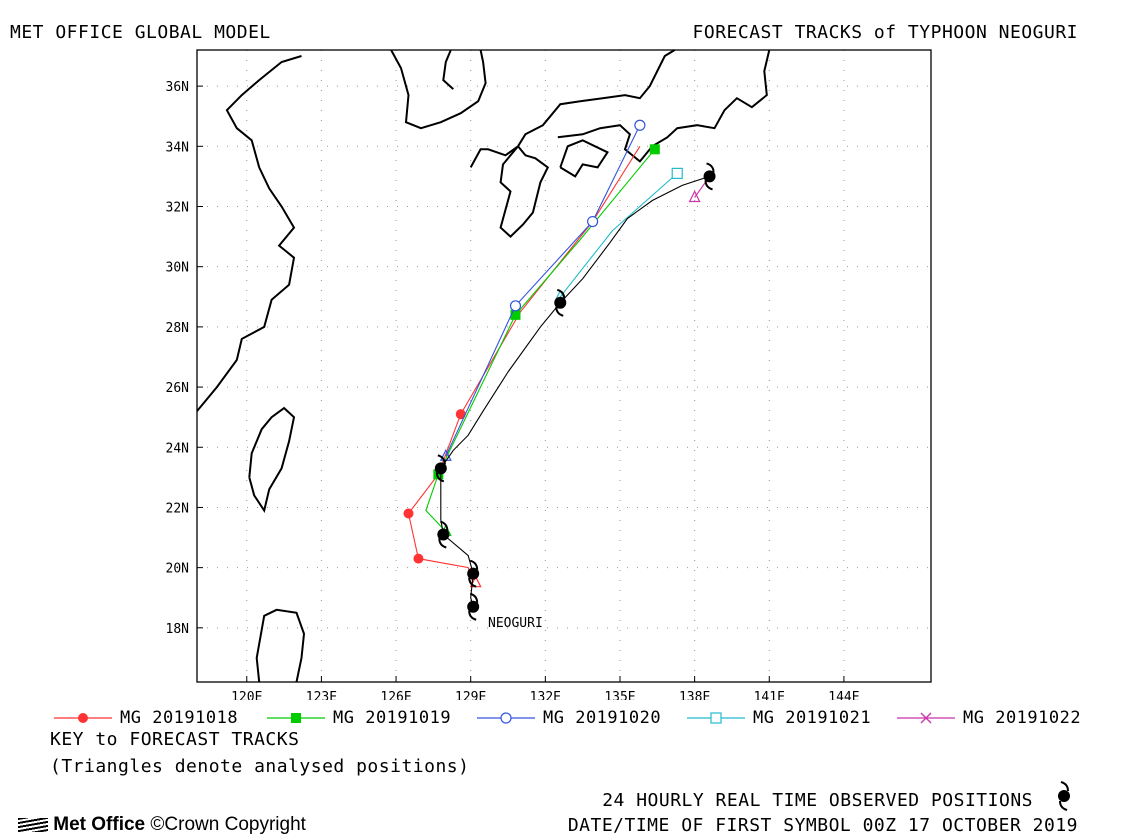  Describe the element at coordinates (246, 695) in the screenshot. I see `x-tick-label: 120E` at that location.